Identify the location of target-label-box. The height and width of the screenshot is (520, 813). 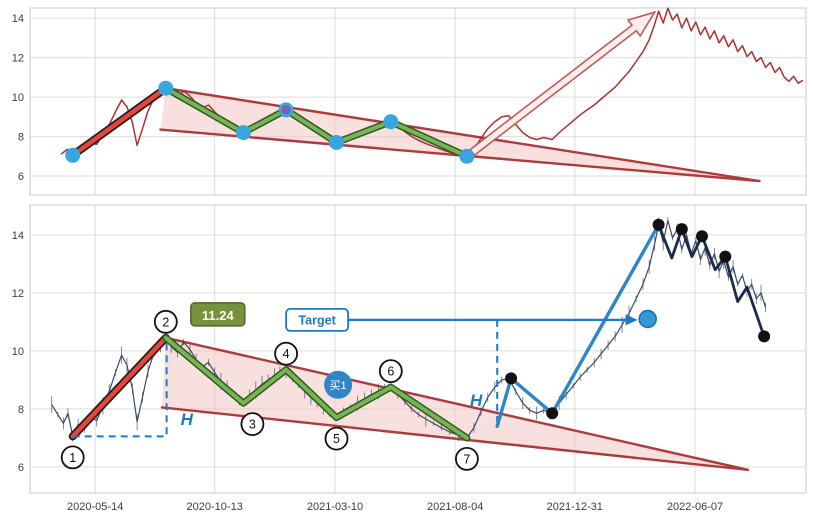
(317, 319).